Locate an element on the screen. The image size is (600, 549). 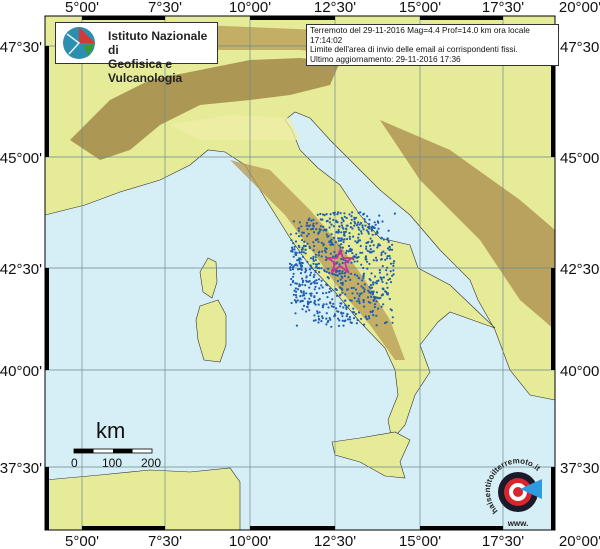
badge-www-text: www. is located at coordinates (518, 523).